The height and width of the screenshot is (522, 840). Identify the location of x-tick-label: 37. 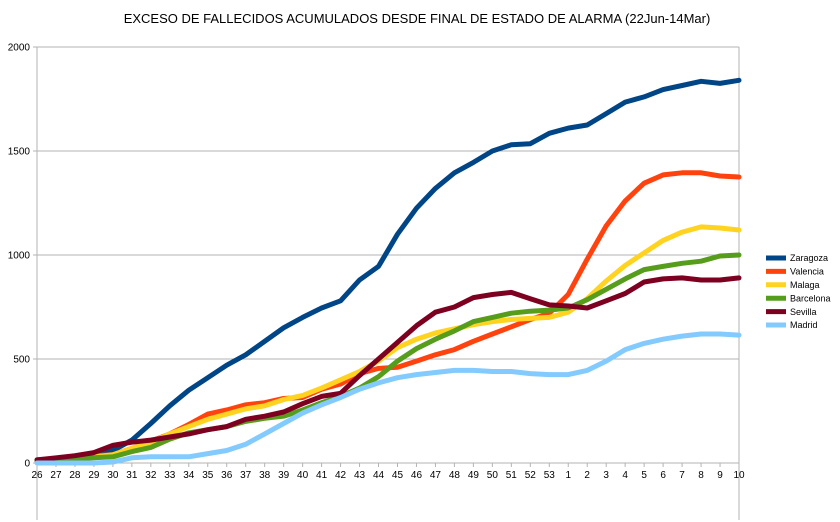
(246, 475).